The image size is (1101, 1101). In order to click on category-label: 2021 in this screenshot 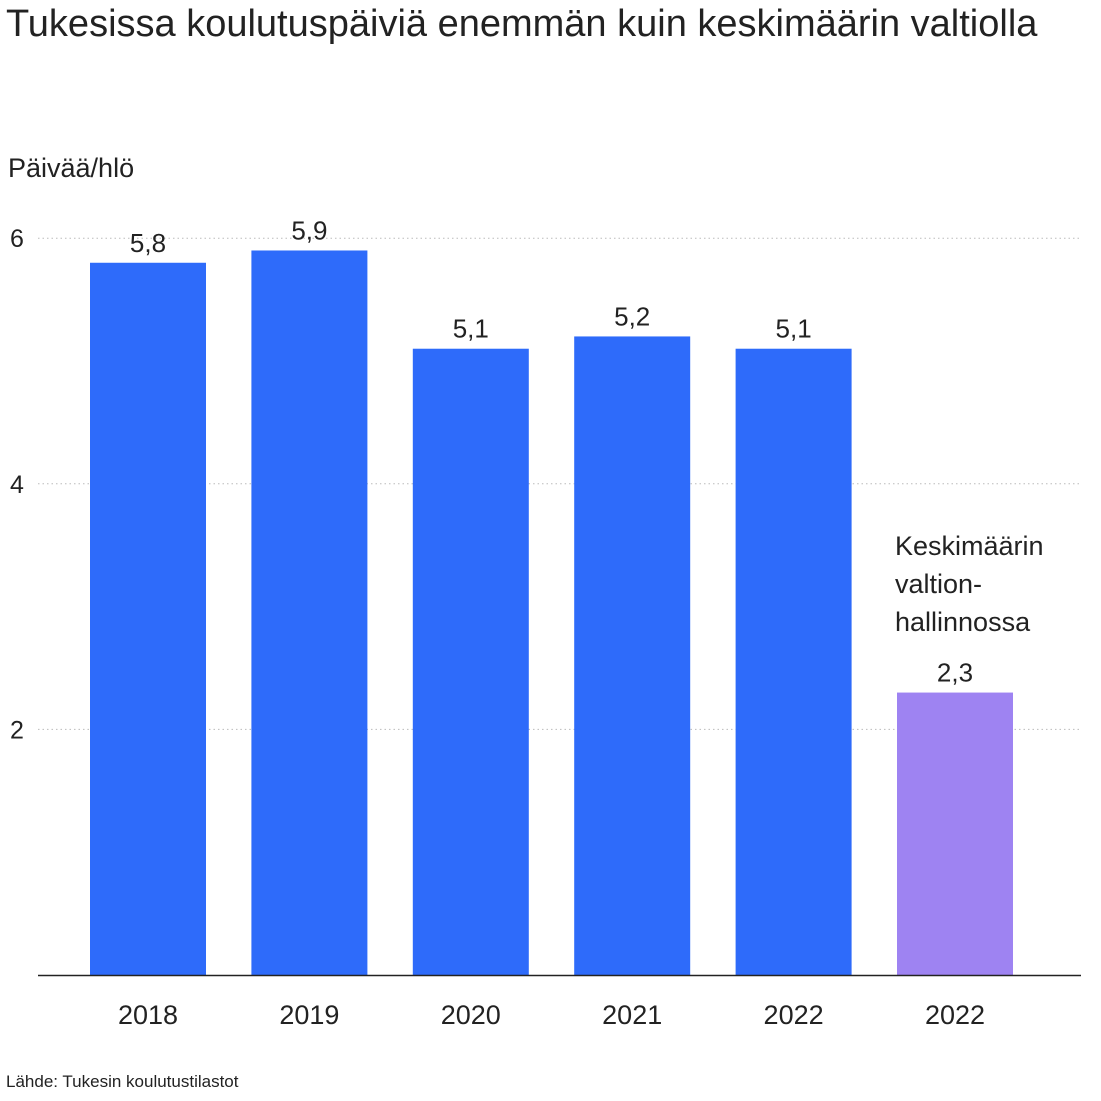, I will do `click(632, 1015)`.